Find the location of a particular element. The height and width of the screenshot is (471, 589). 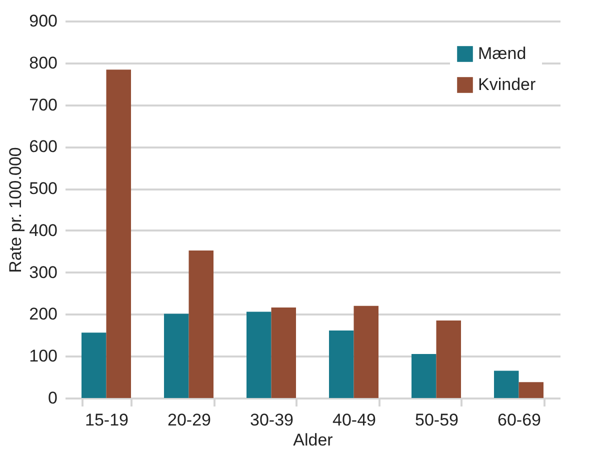

y-tick-label: 800 is located at coordinates (43, 62).